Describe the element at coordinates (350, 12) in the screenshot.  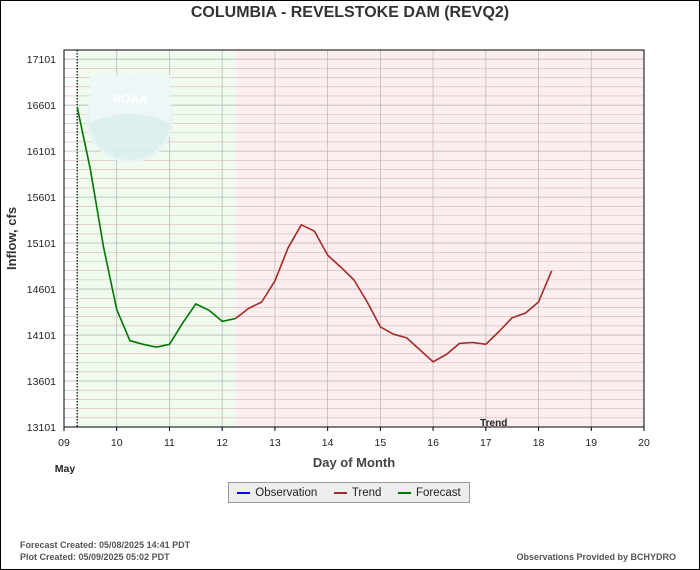
I see `chart-title: COLUMBIA - REVELSTOKE DAM (REVQ2)` at that location.